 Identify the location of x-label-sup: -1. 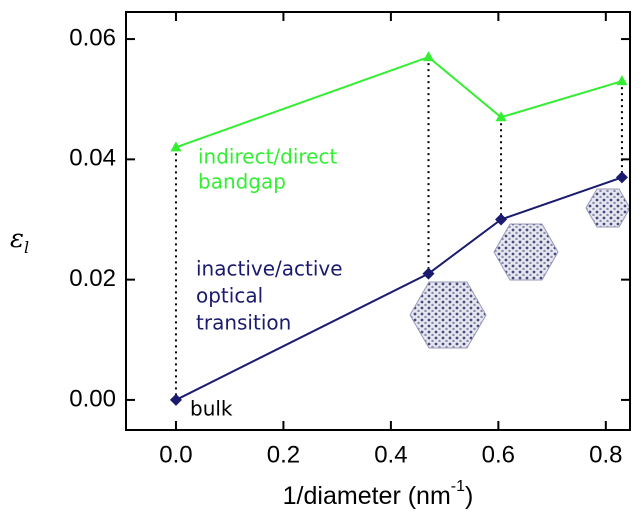
(458, 486).